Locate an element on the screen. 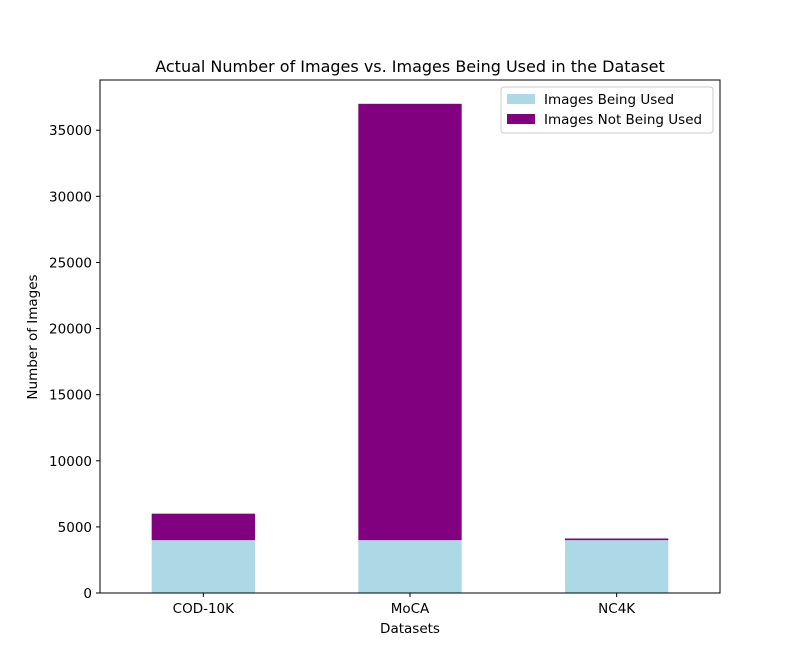 This screenshot has width=800, height=666. y-tick-label: 25000 is located at coordinates (70, 263).